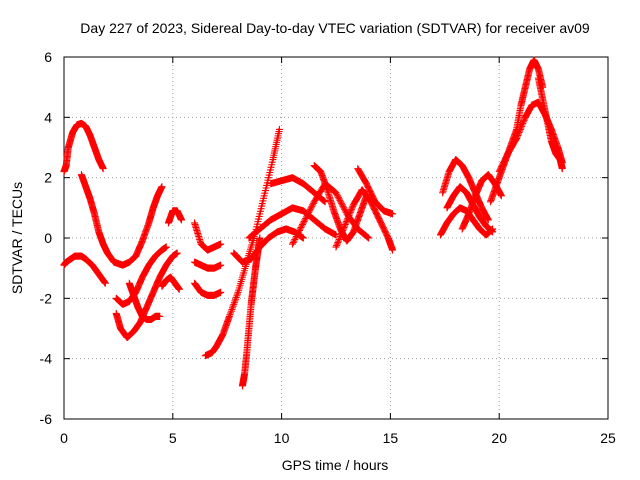 The width and height of the screenshot is (640, 480). I want to click on y-axis-label: SDTVAR / TECUs, so click(17, 238).